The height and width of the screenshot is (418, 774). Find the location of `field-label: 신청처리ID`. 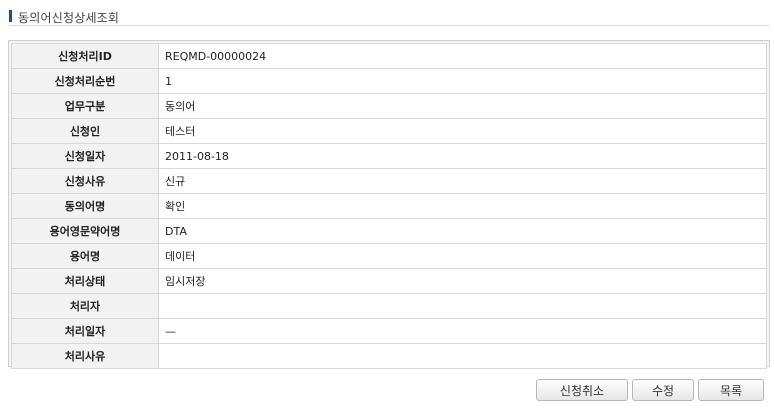

field-label: 신청처리ID is located at coordinates (85, 56).